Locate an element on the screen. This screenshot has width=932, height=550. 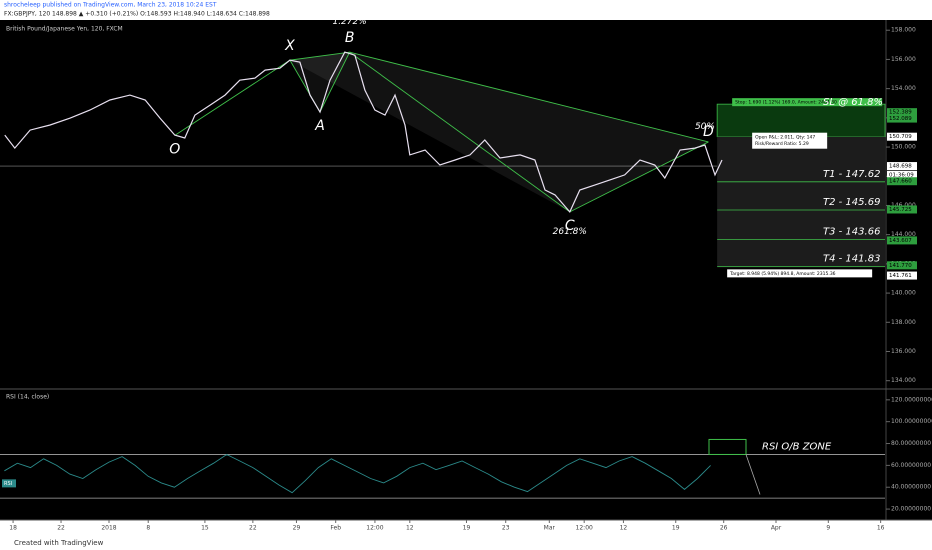
rsi-title: RSI (14, close) is located at coordinates (27, 397).